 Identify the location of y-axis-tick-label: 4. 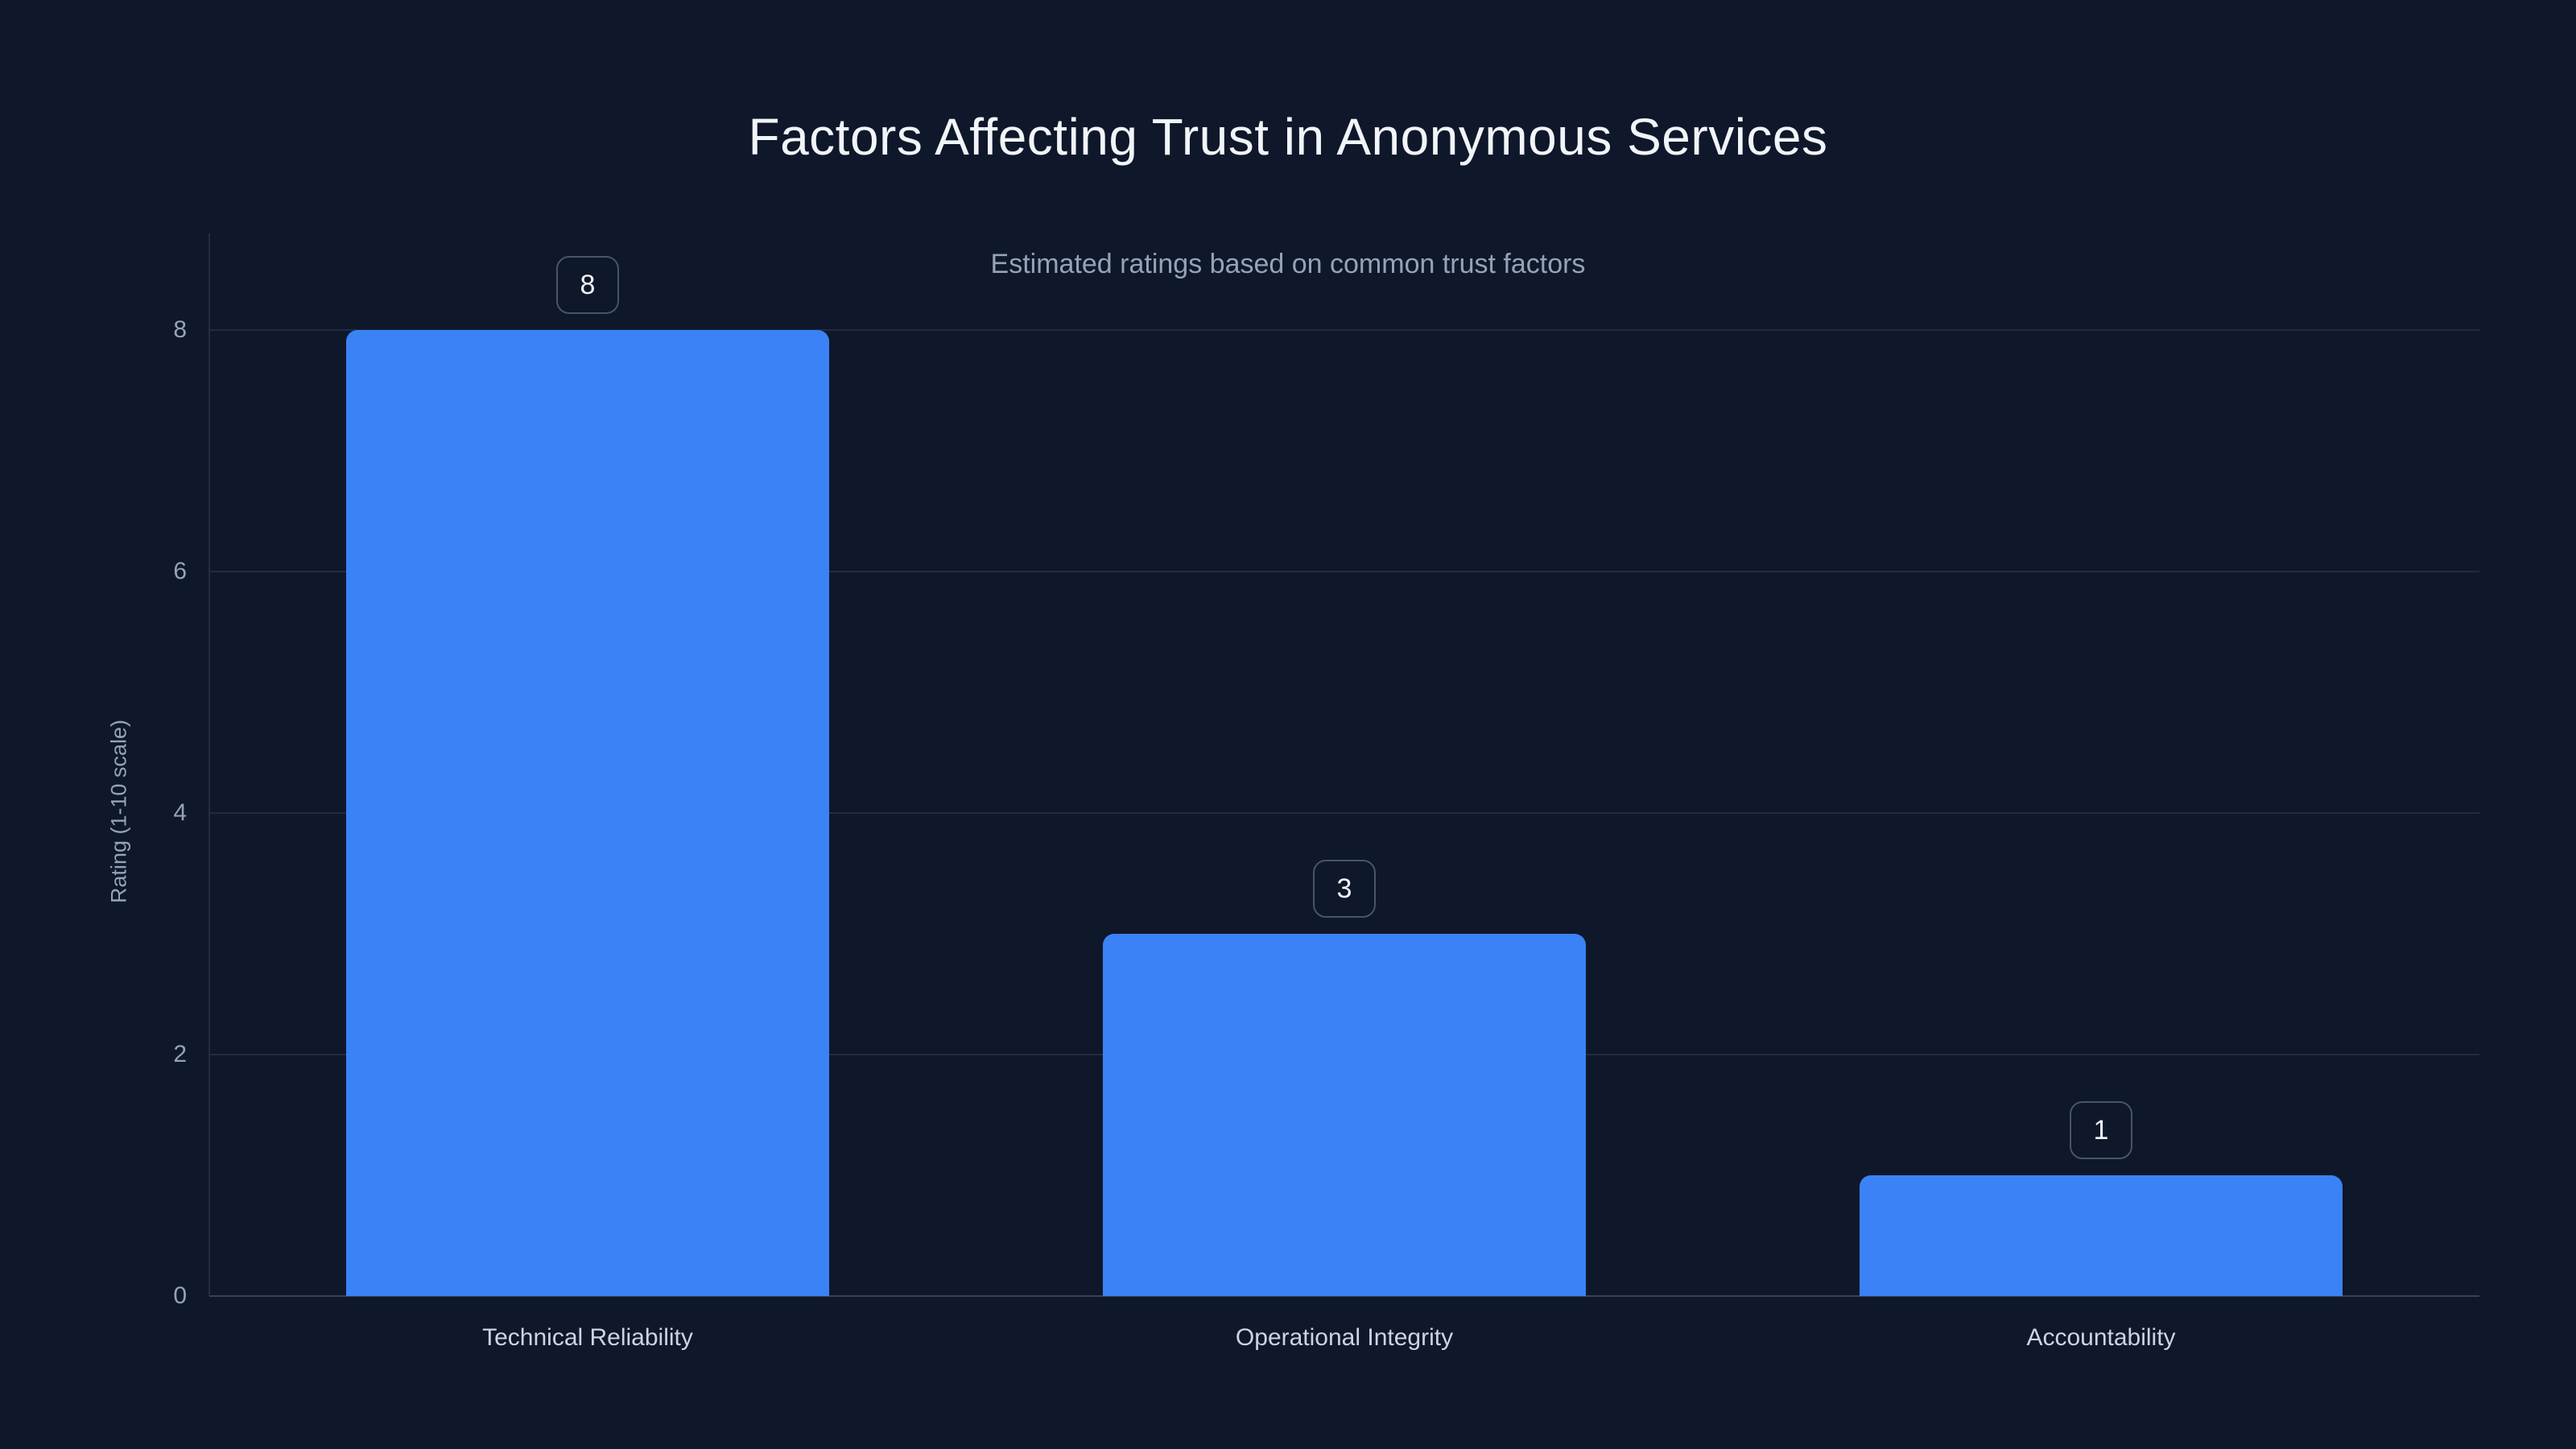
(180, 812).